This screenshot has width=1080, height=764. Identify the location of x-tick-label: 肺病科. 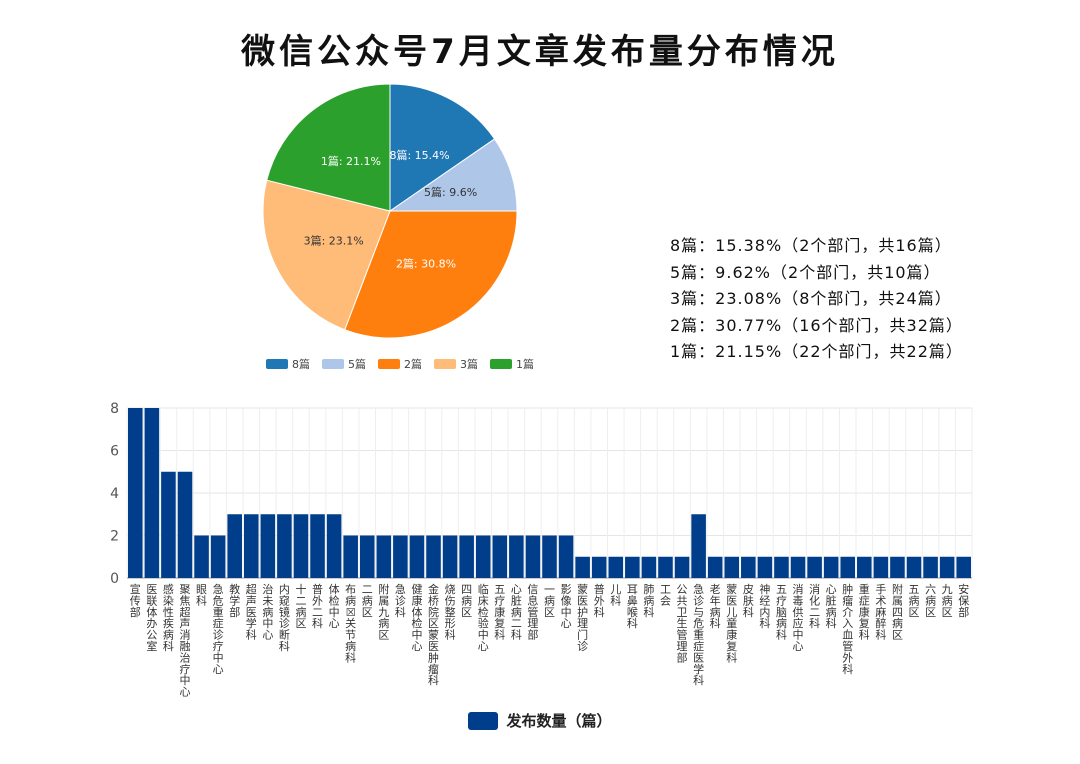
(648, 601).